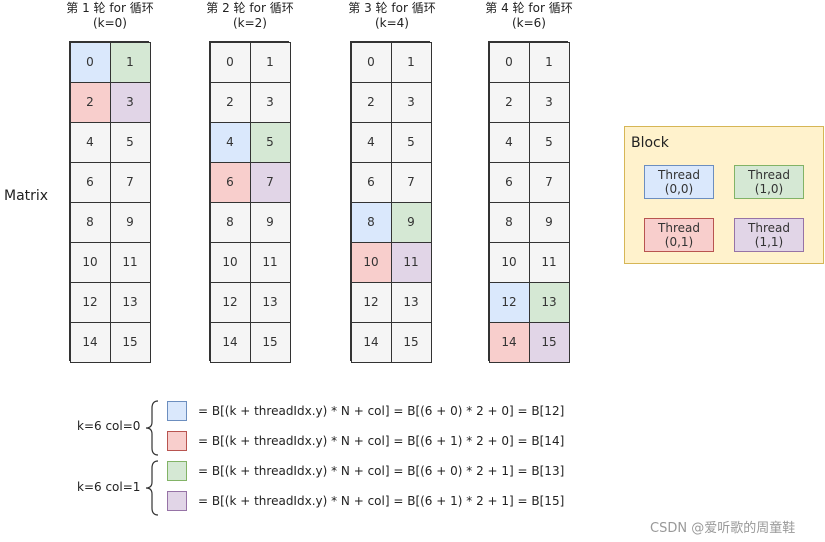 This screenshot has width=825, height=542. I want to click on thread-0-1-coord: (0,1), so click(679, 242).